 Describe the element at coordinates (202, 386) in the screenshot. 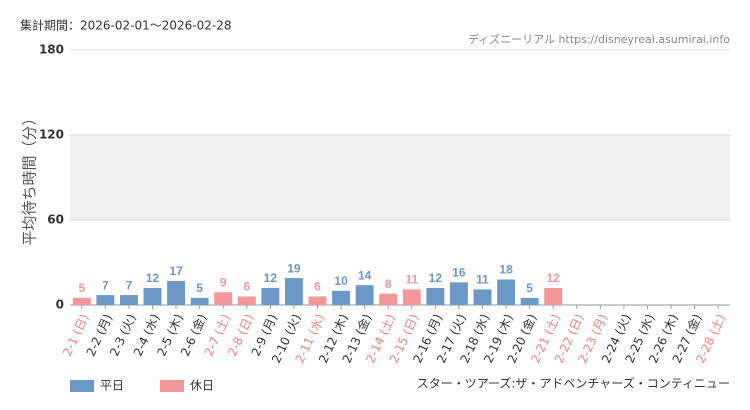

I see `legend-label: 休日` at that location.